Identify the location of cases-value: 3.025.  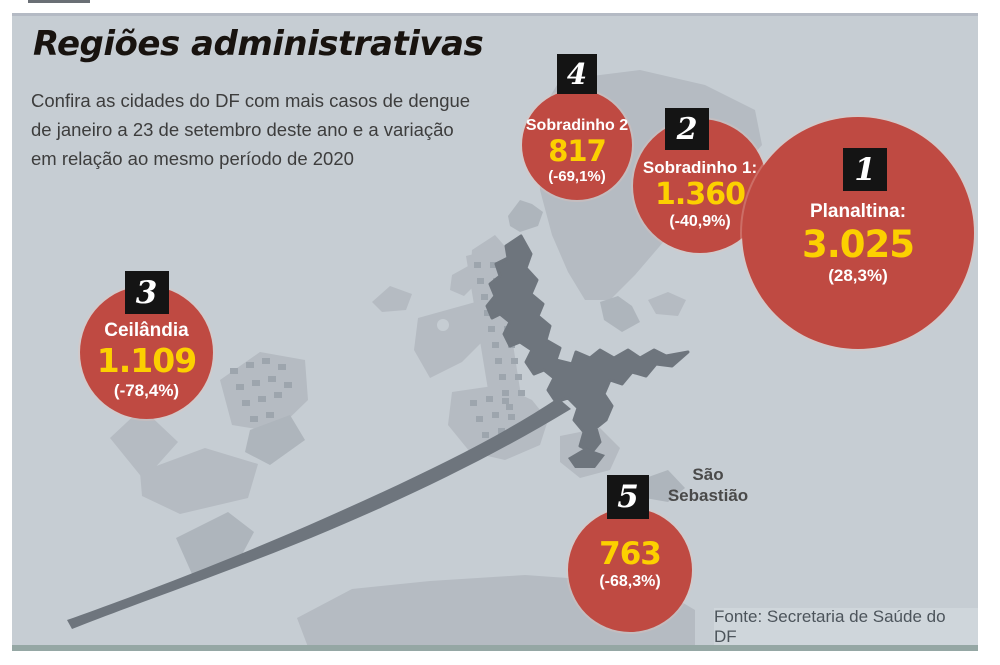
(858, 244).